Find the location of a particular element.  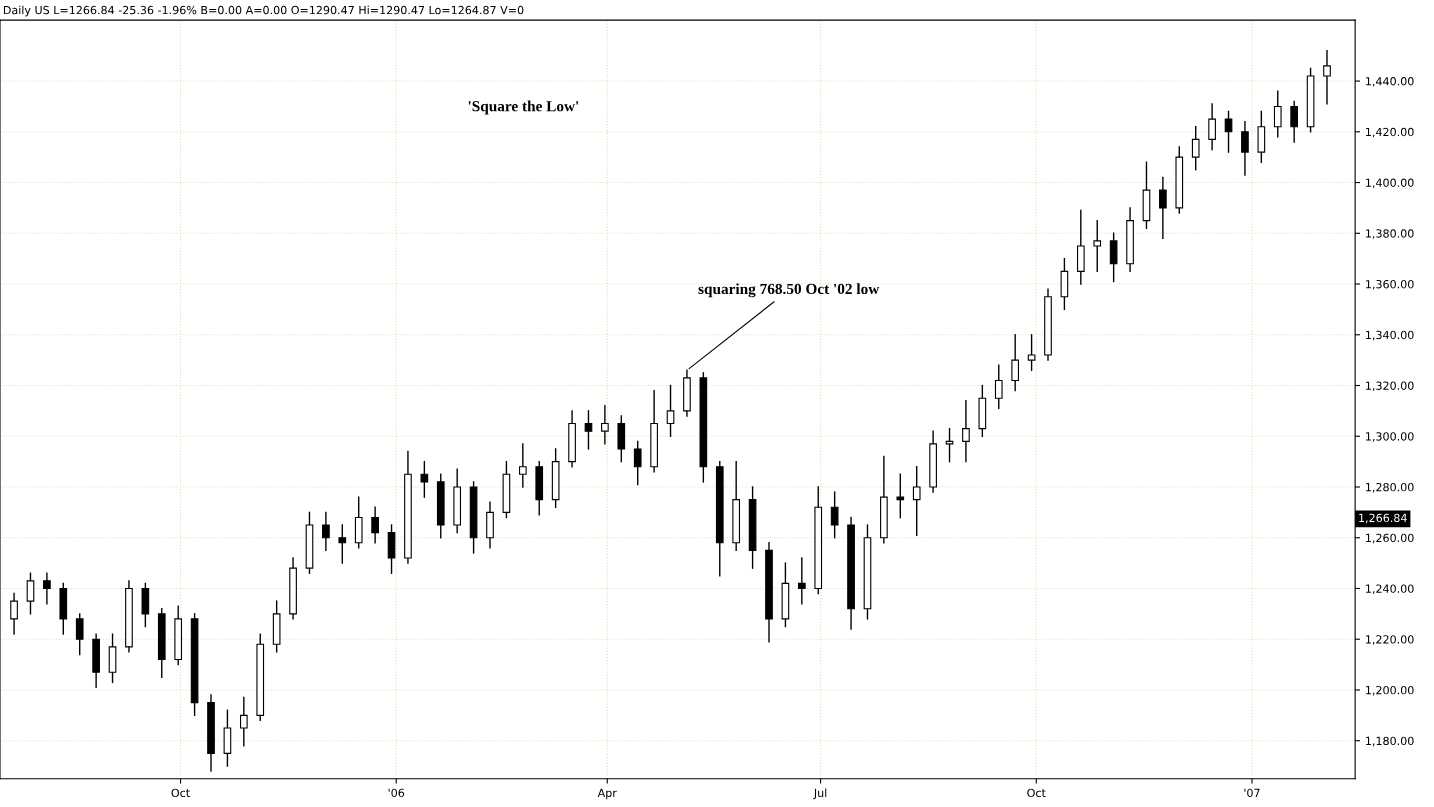

y-tick-label: 1,240.00 is located at coordinates (1390, 589).